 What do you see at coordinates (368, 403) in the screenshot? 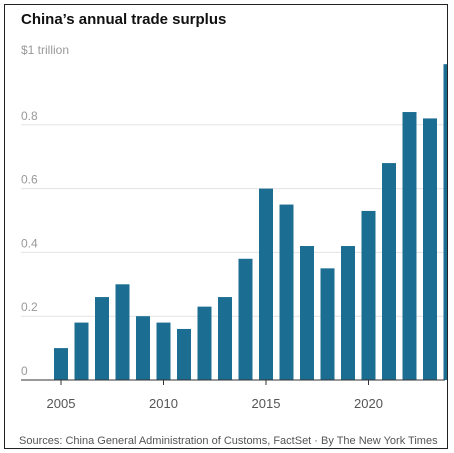
I see `x-tick-label: 2020` at bounding box center [368, 403].